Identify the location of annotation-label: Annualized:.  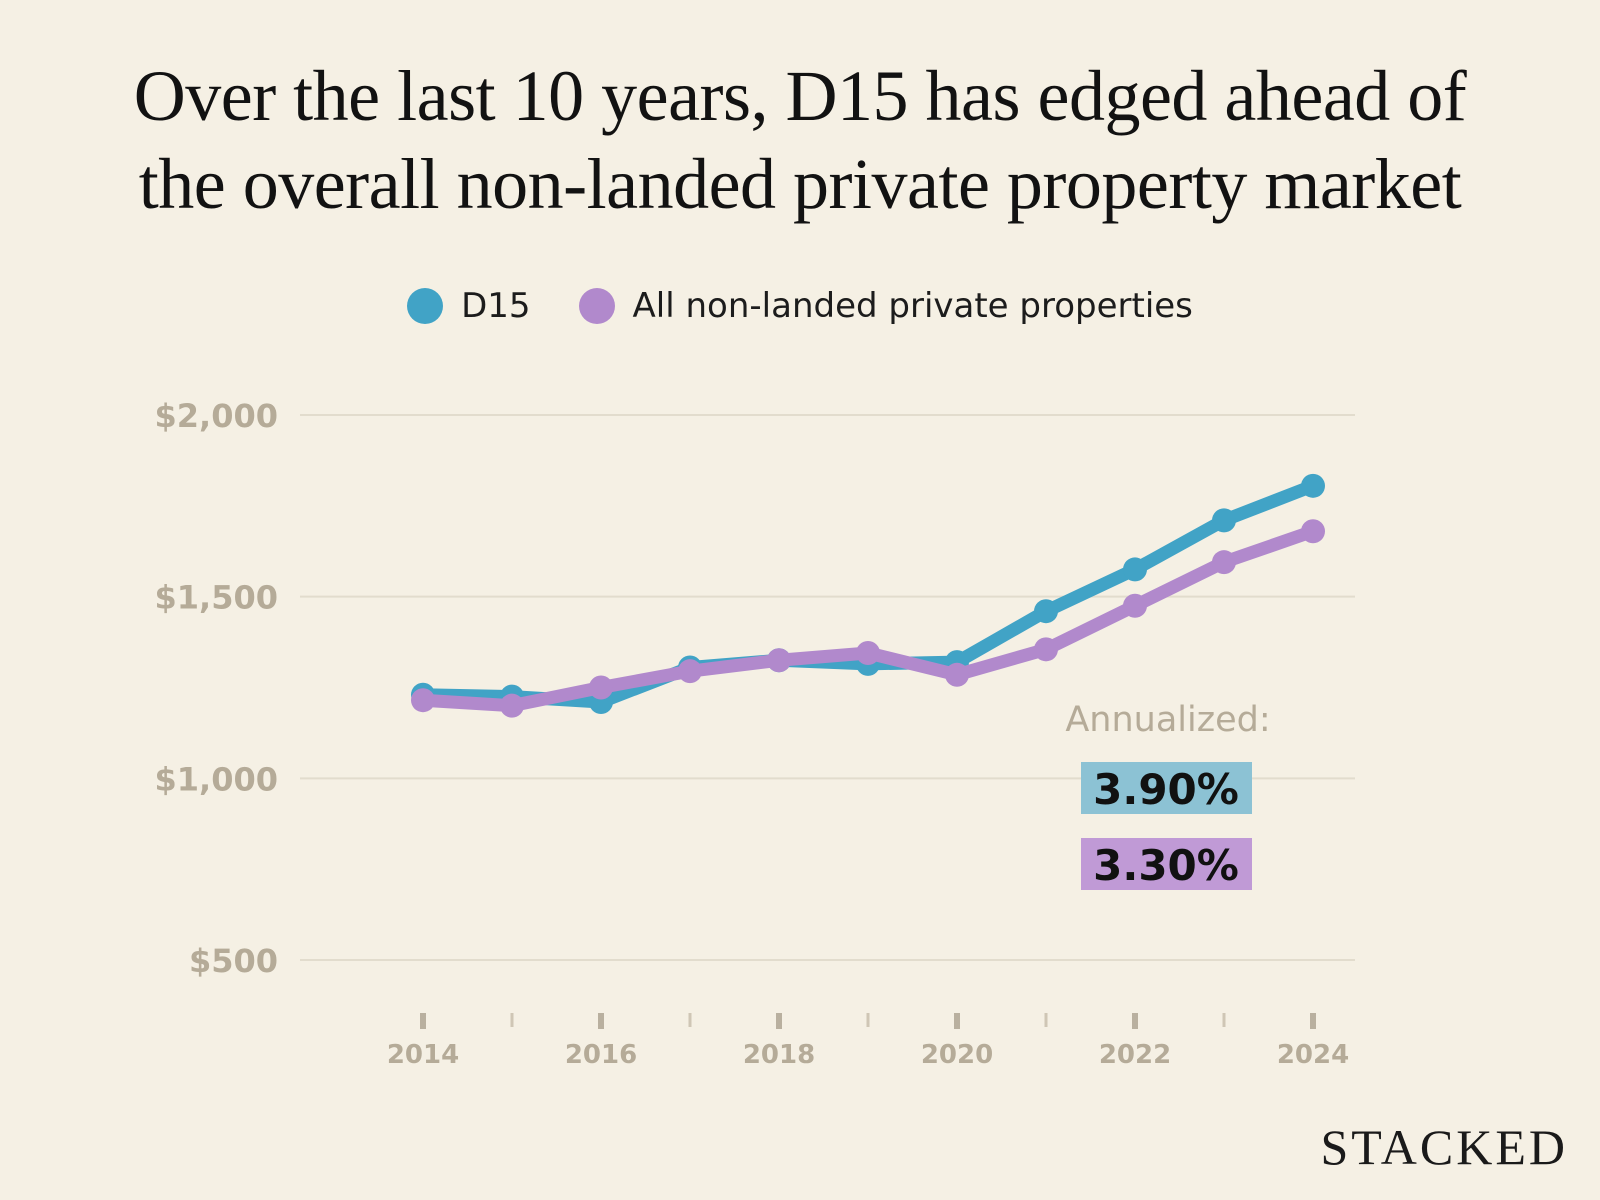
(1167, 720).